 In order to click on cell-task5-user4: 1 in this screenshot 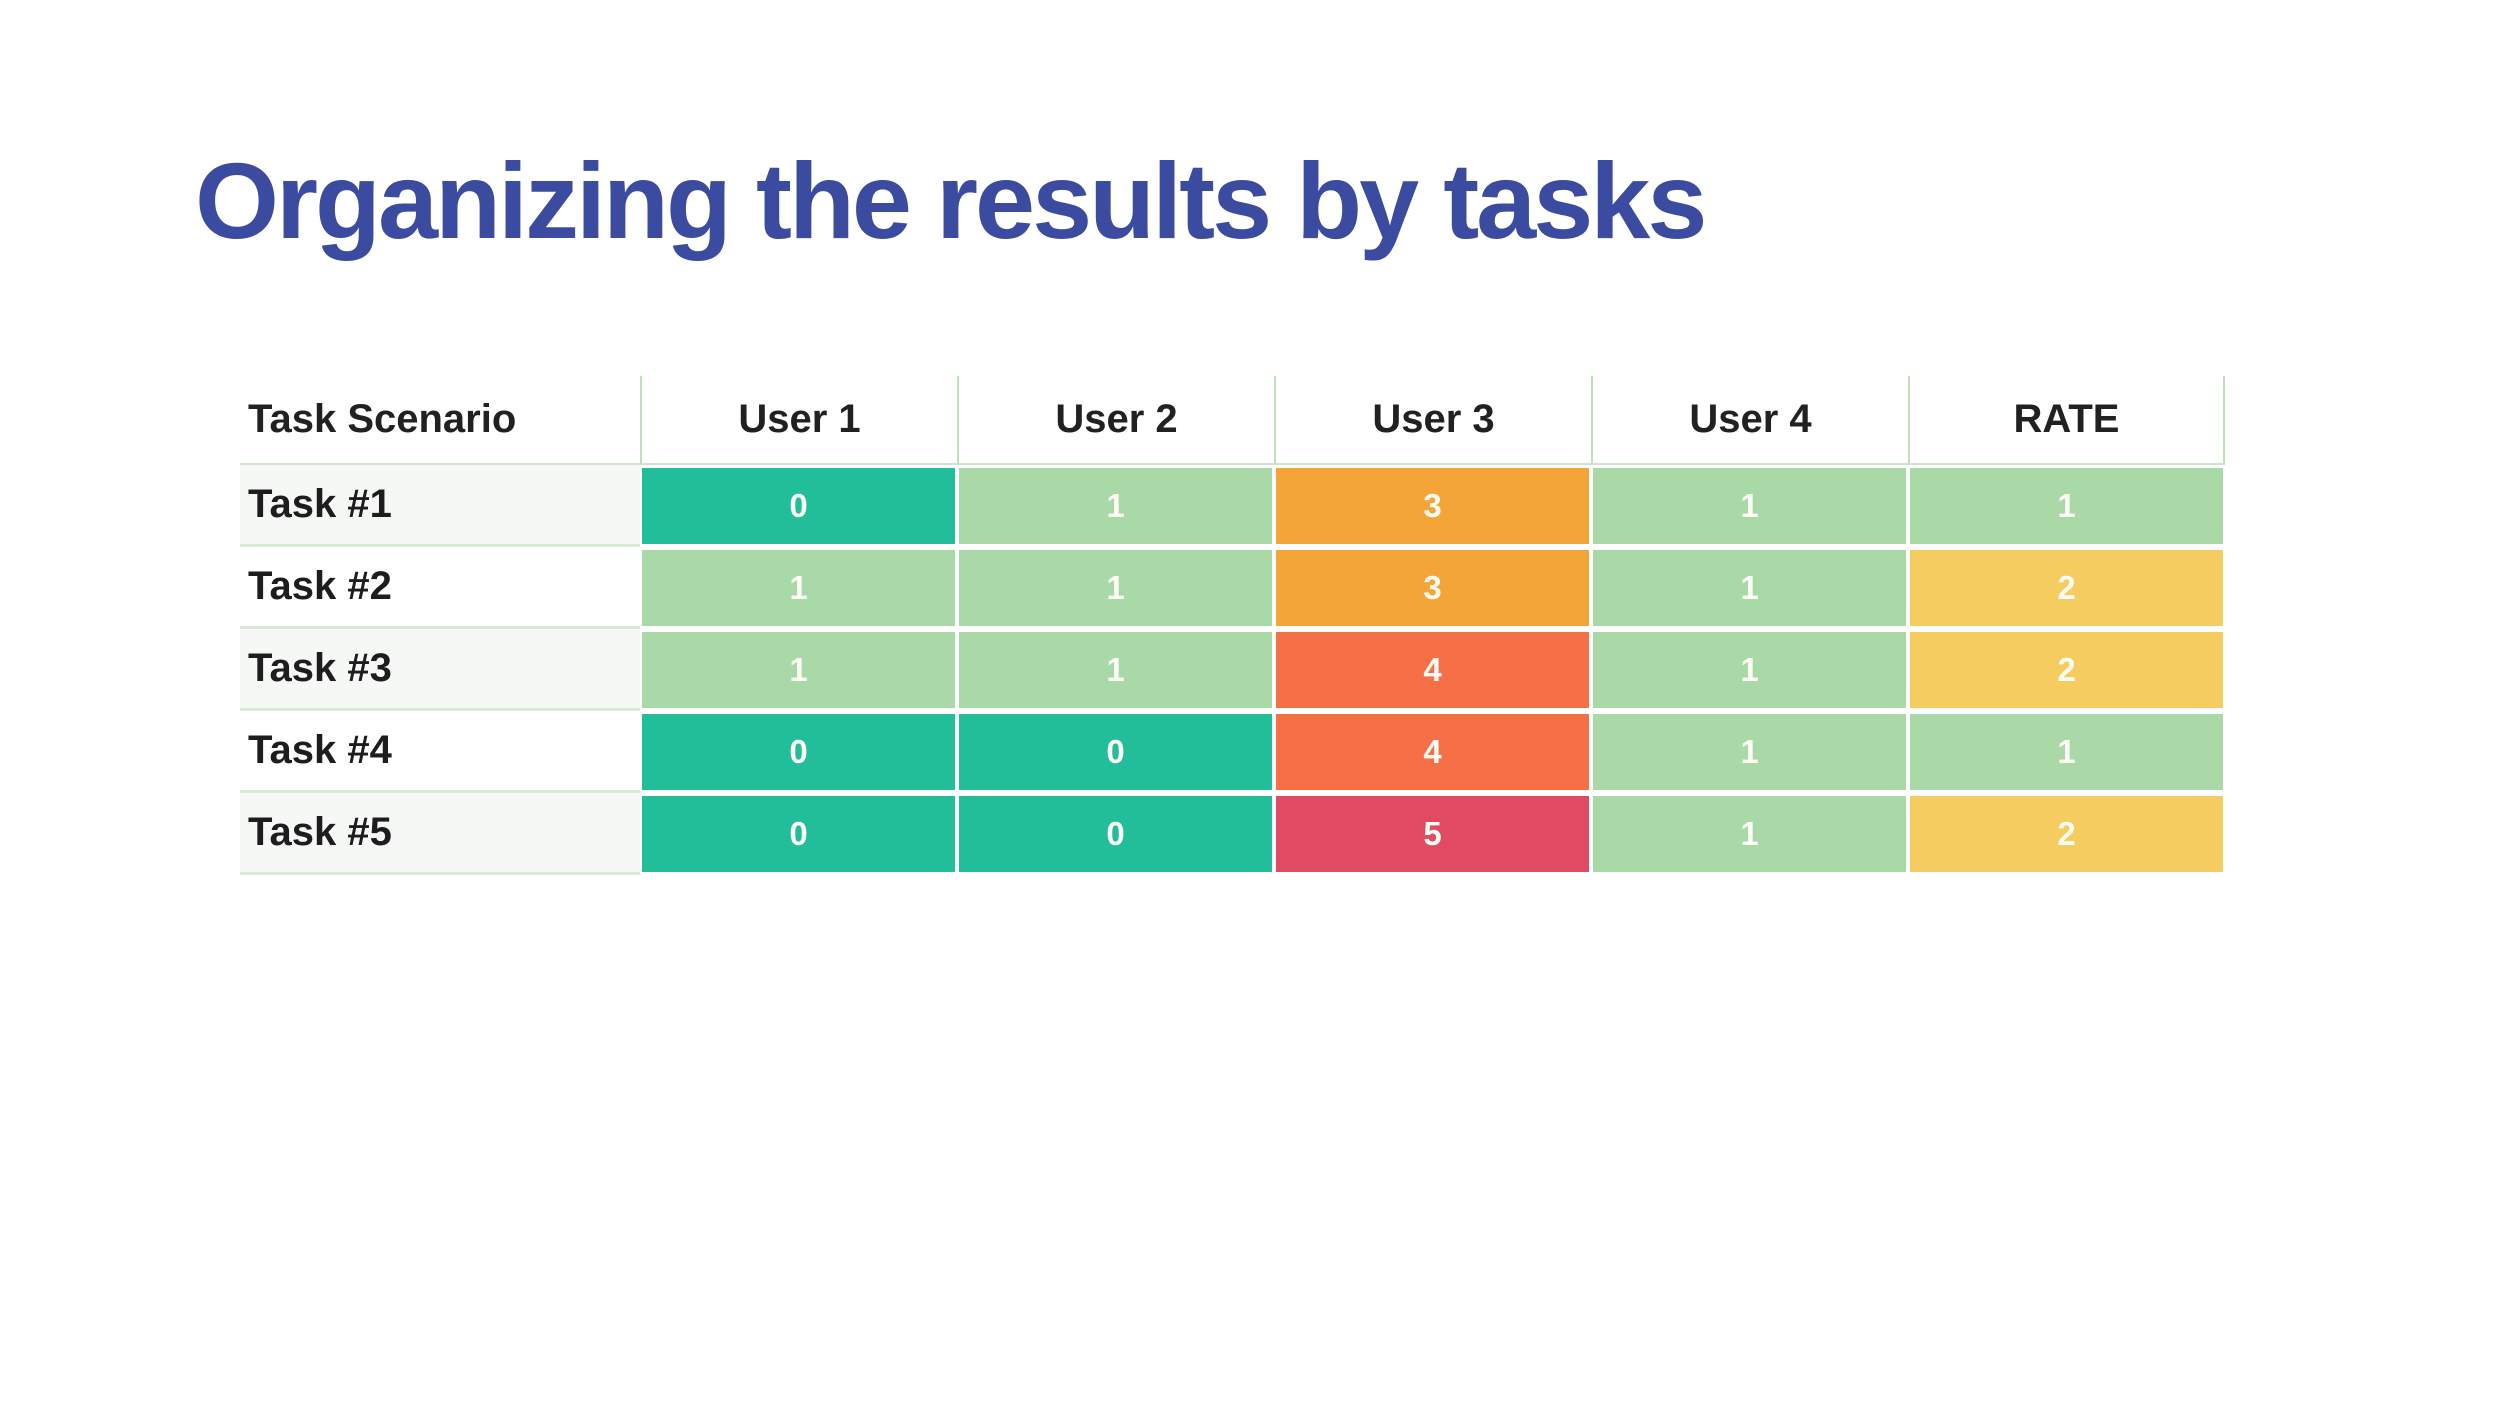, I will do `click(1749, 834)`.